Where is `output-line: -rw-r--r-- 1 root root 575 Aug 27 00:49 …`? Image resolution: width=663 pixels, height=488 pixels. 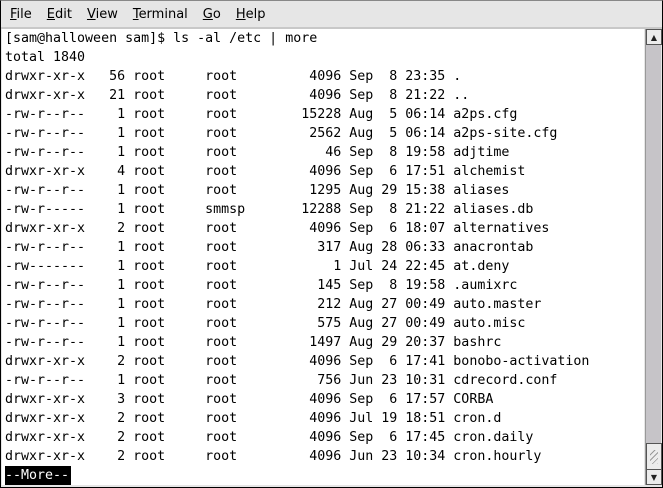
output-line: -rw-r--r-- 1 root root 575 Aug 27 00:49 … is located at coordinates (265, 323).